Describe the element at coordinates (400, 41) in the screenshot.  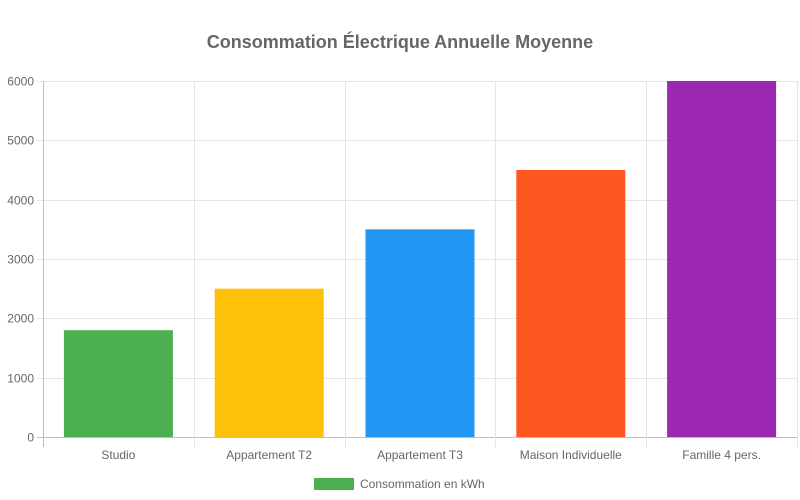
I see `chart-title: Consommation Électrique Annuelle Moyenne` at that location.